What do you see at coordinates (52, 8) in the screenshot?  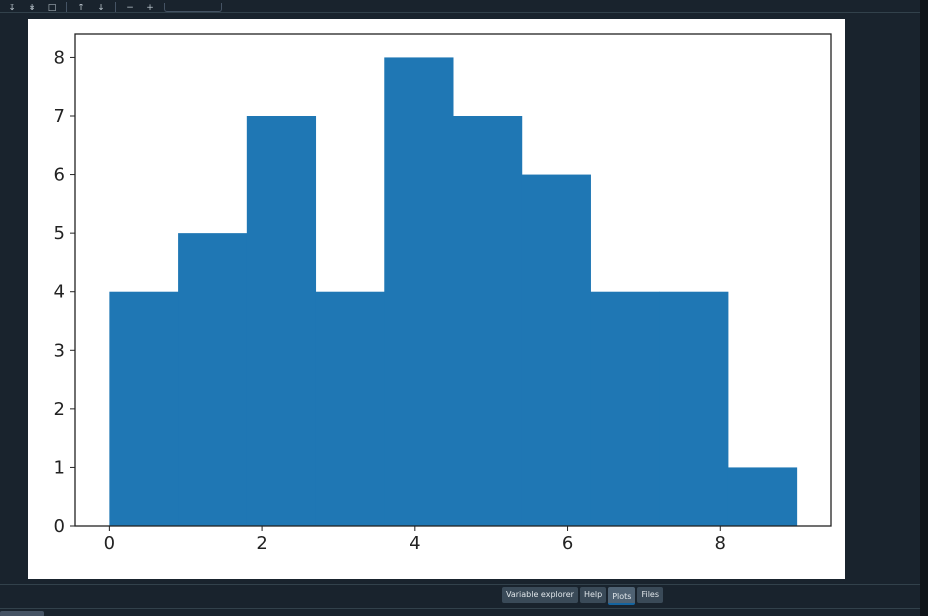 I see `copy-icon: □` at bounding box center [52, 8].